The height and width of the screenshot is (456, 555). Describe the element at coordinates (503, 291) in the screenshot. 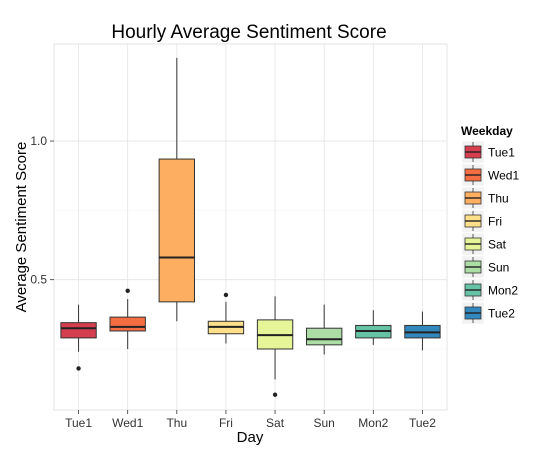

I see `legend-label: Mon2` at that location.